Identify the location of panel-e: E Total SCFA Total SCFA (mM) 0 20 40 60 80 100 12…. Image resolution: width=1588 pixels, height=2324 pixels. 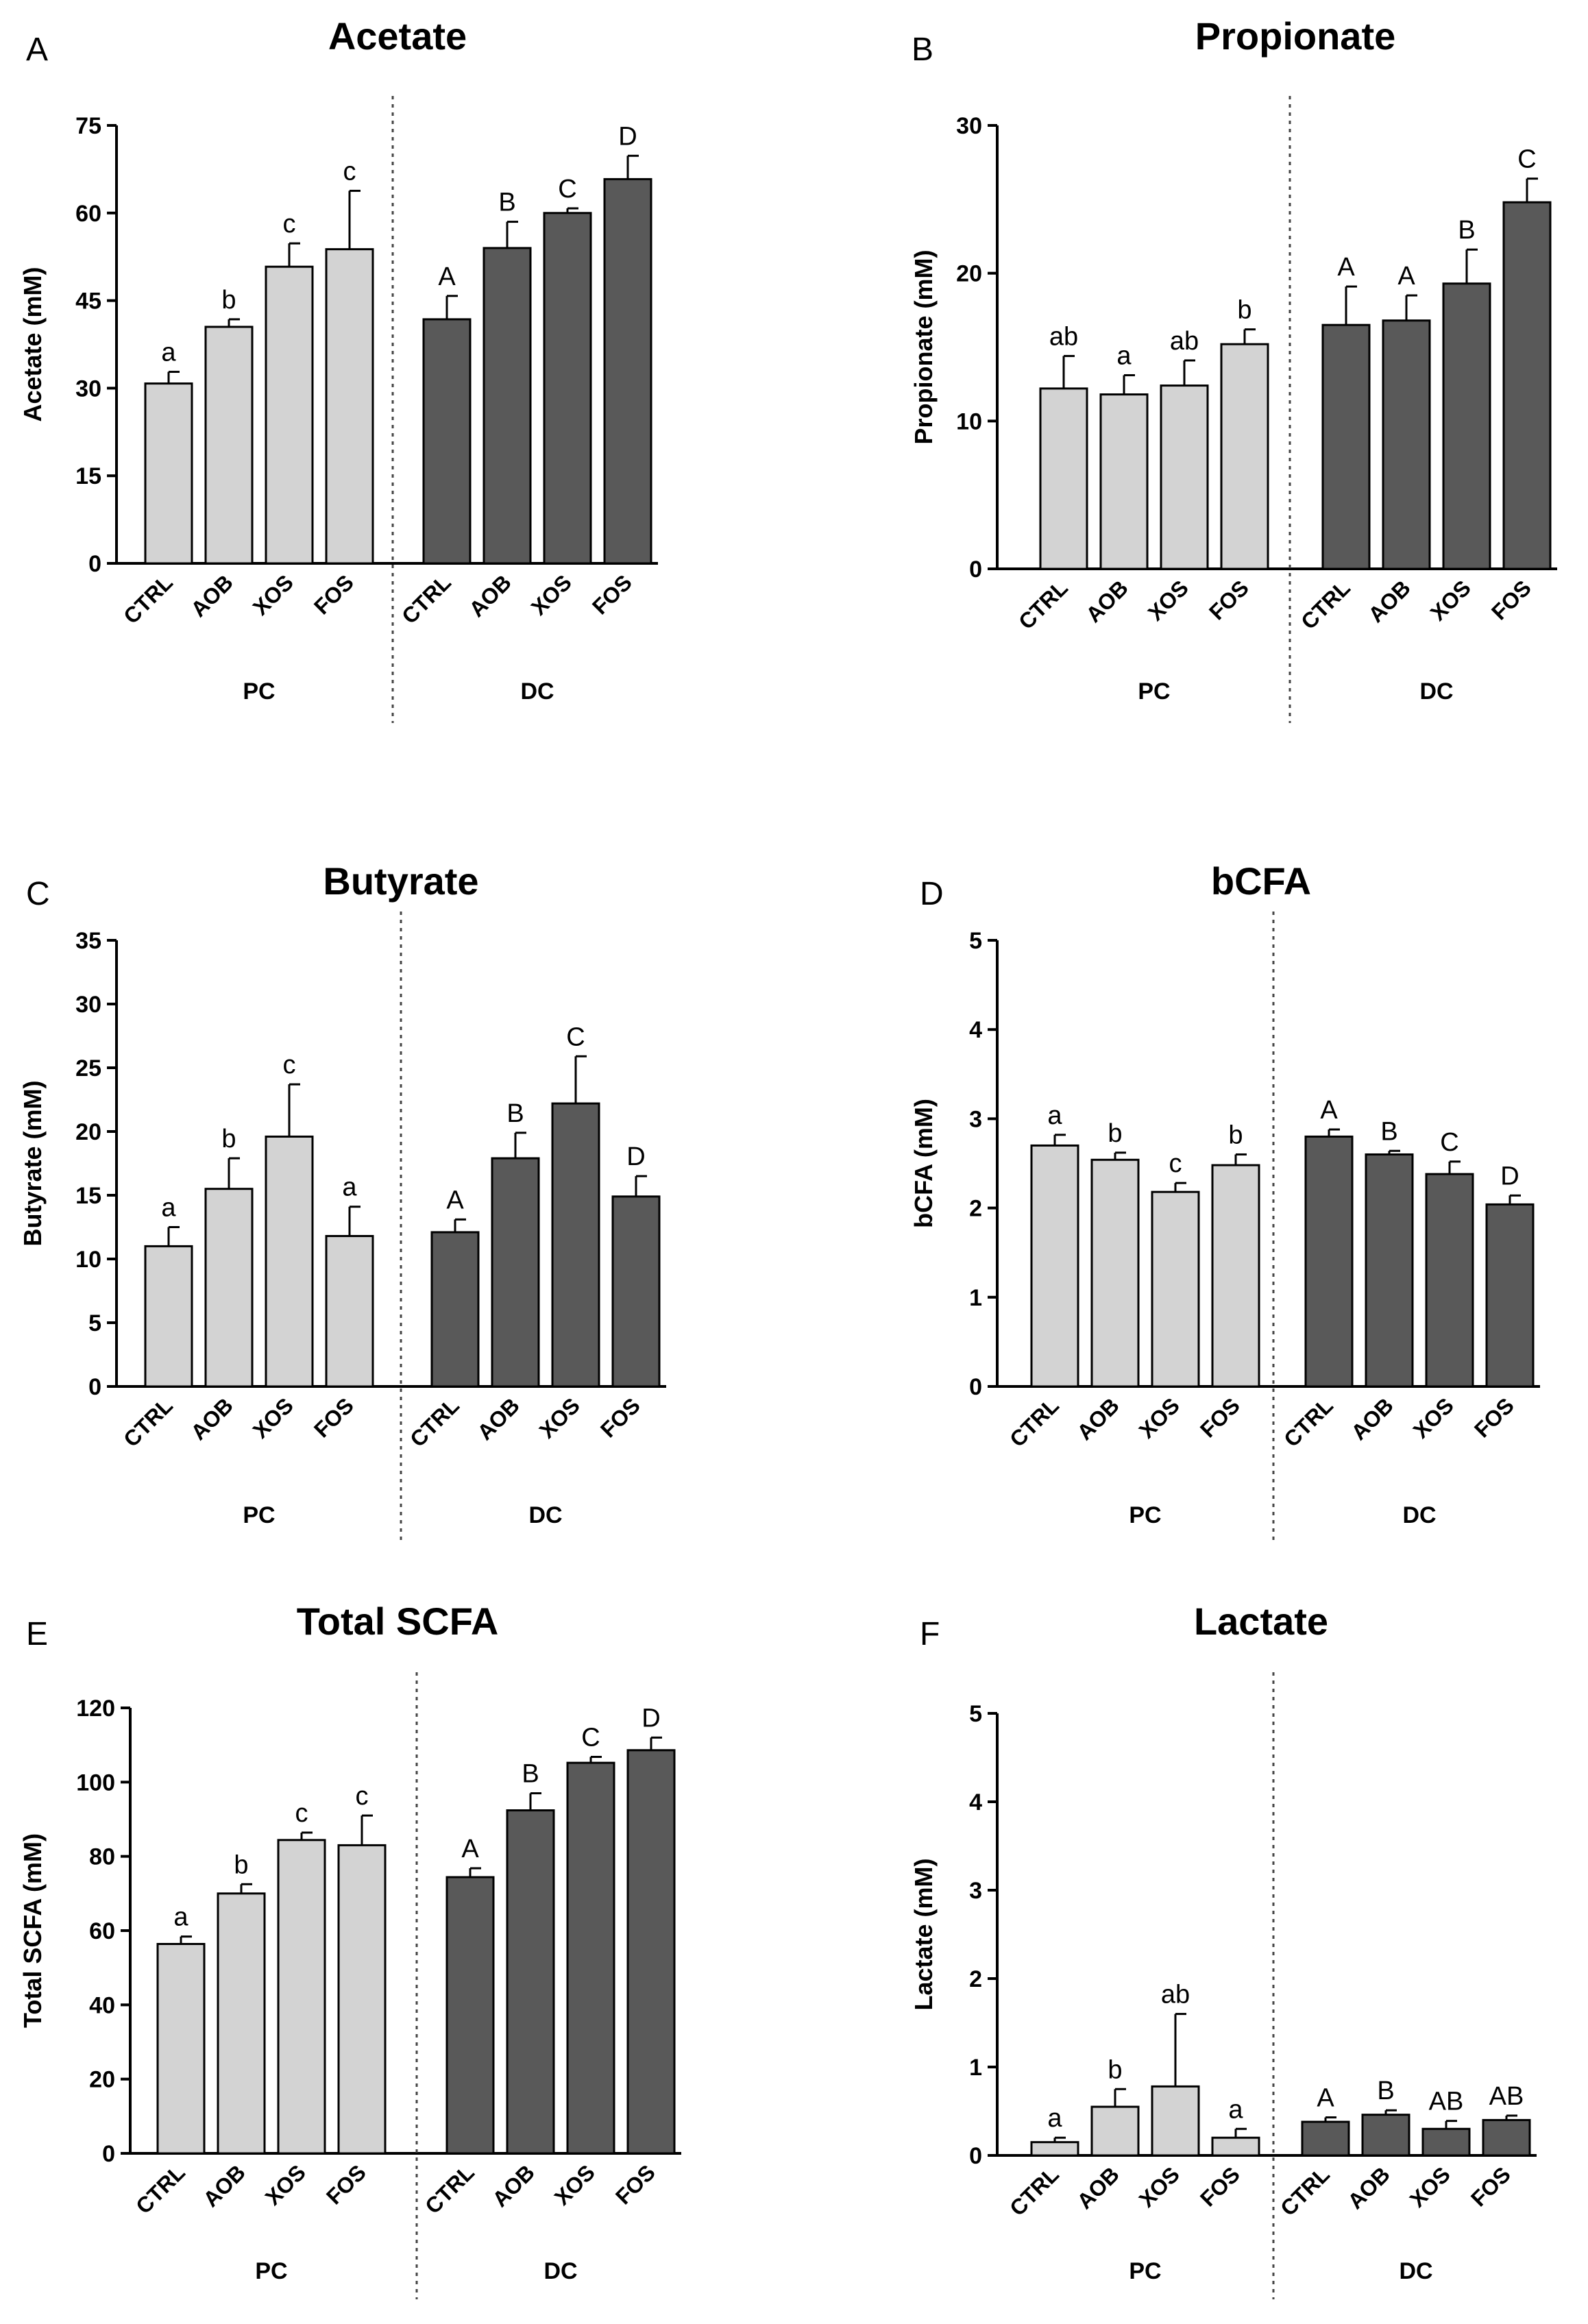
(350, 1950).